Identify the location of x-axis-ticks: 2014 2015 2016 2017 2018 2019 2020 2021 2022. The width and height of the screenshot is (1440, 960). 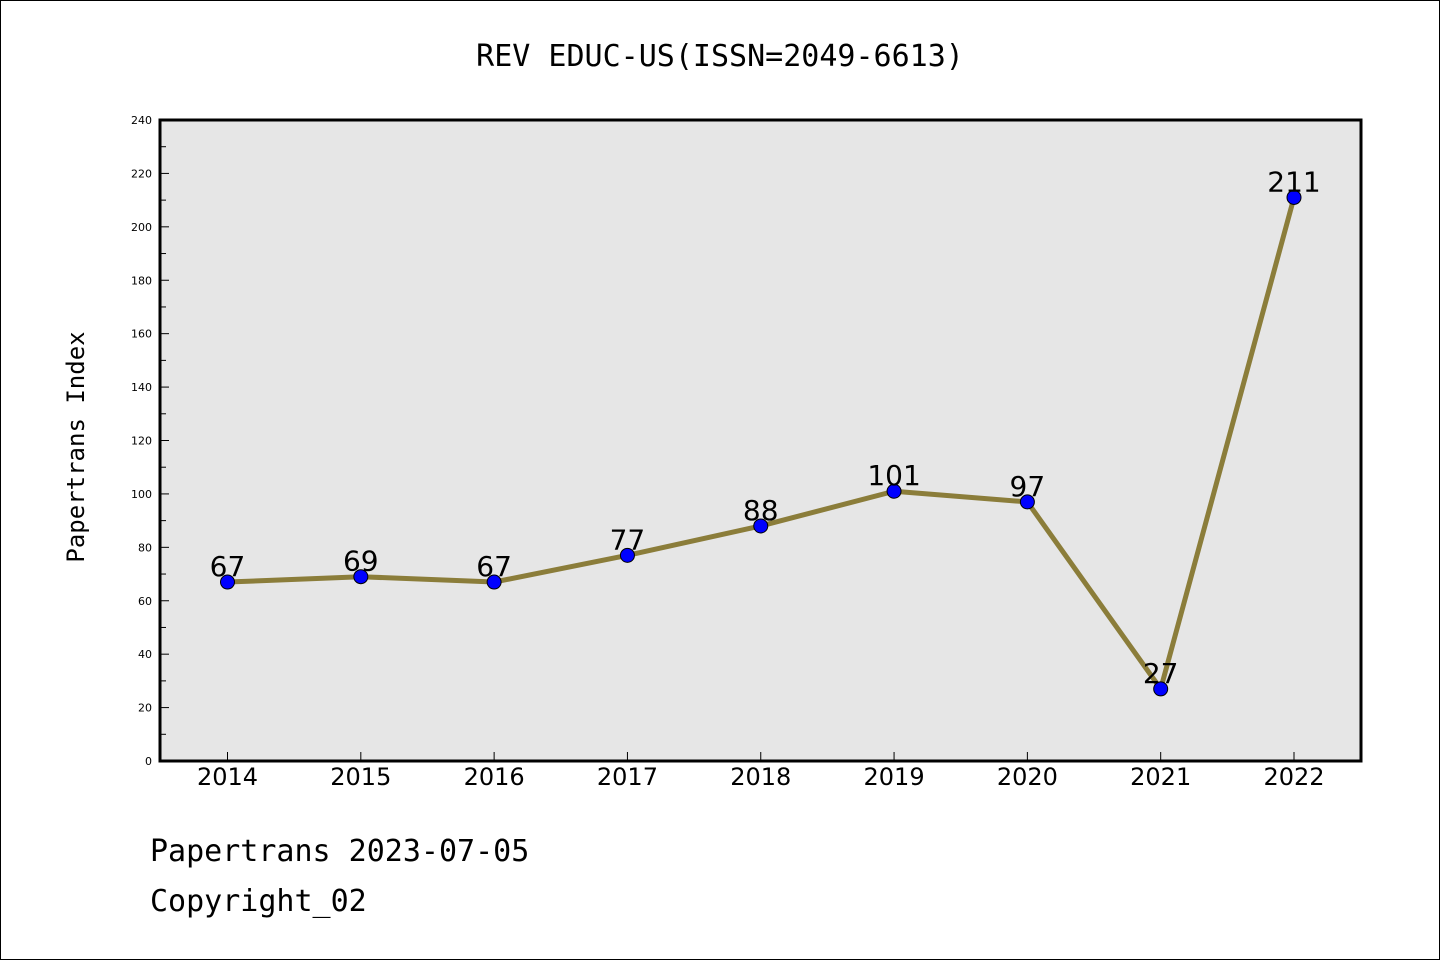
(761, 771).